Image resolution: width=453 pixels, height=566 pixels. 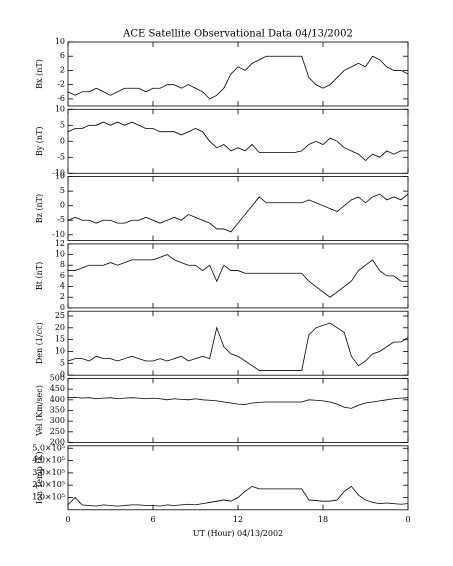 I want to click on x-tick-label: 6, so click(x=152, y=519).